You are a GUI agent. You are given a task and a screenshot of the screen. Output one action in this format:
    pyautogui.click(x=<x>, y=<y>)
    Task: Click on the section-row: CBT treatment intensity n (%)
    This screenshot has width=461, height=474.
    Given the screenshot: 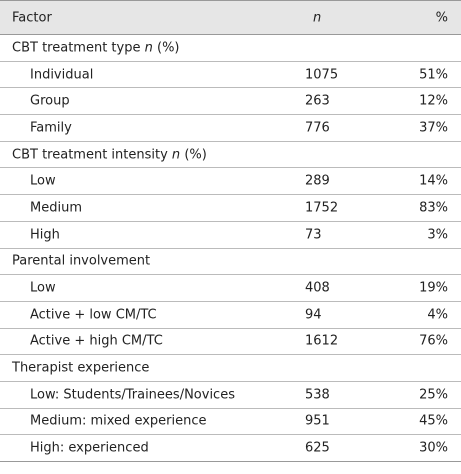 What is the action you would take?
    pyautogui.click(x=230, y=155)
    